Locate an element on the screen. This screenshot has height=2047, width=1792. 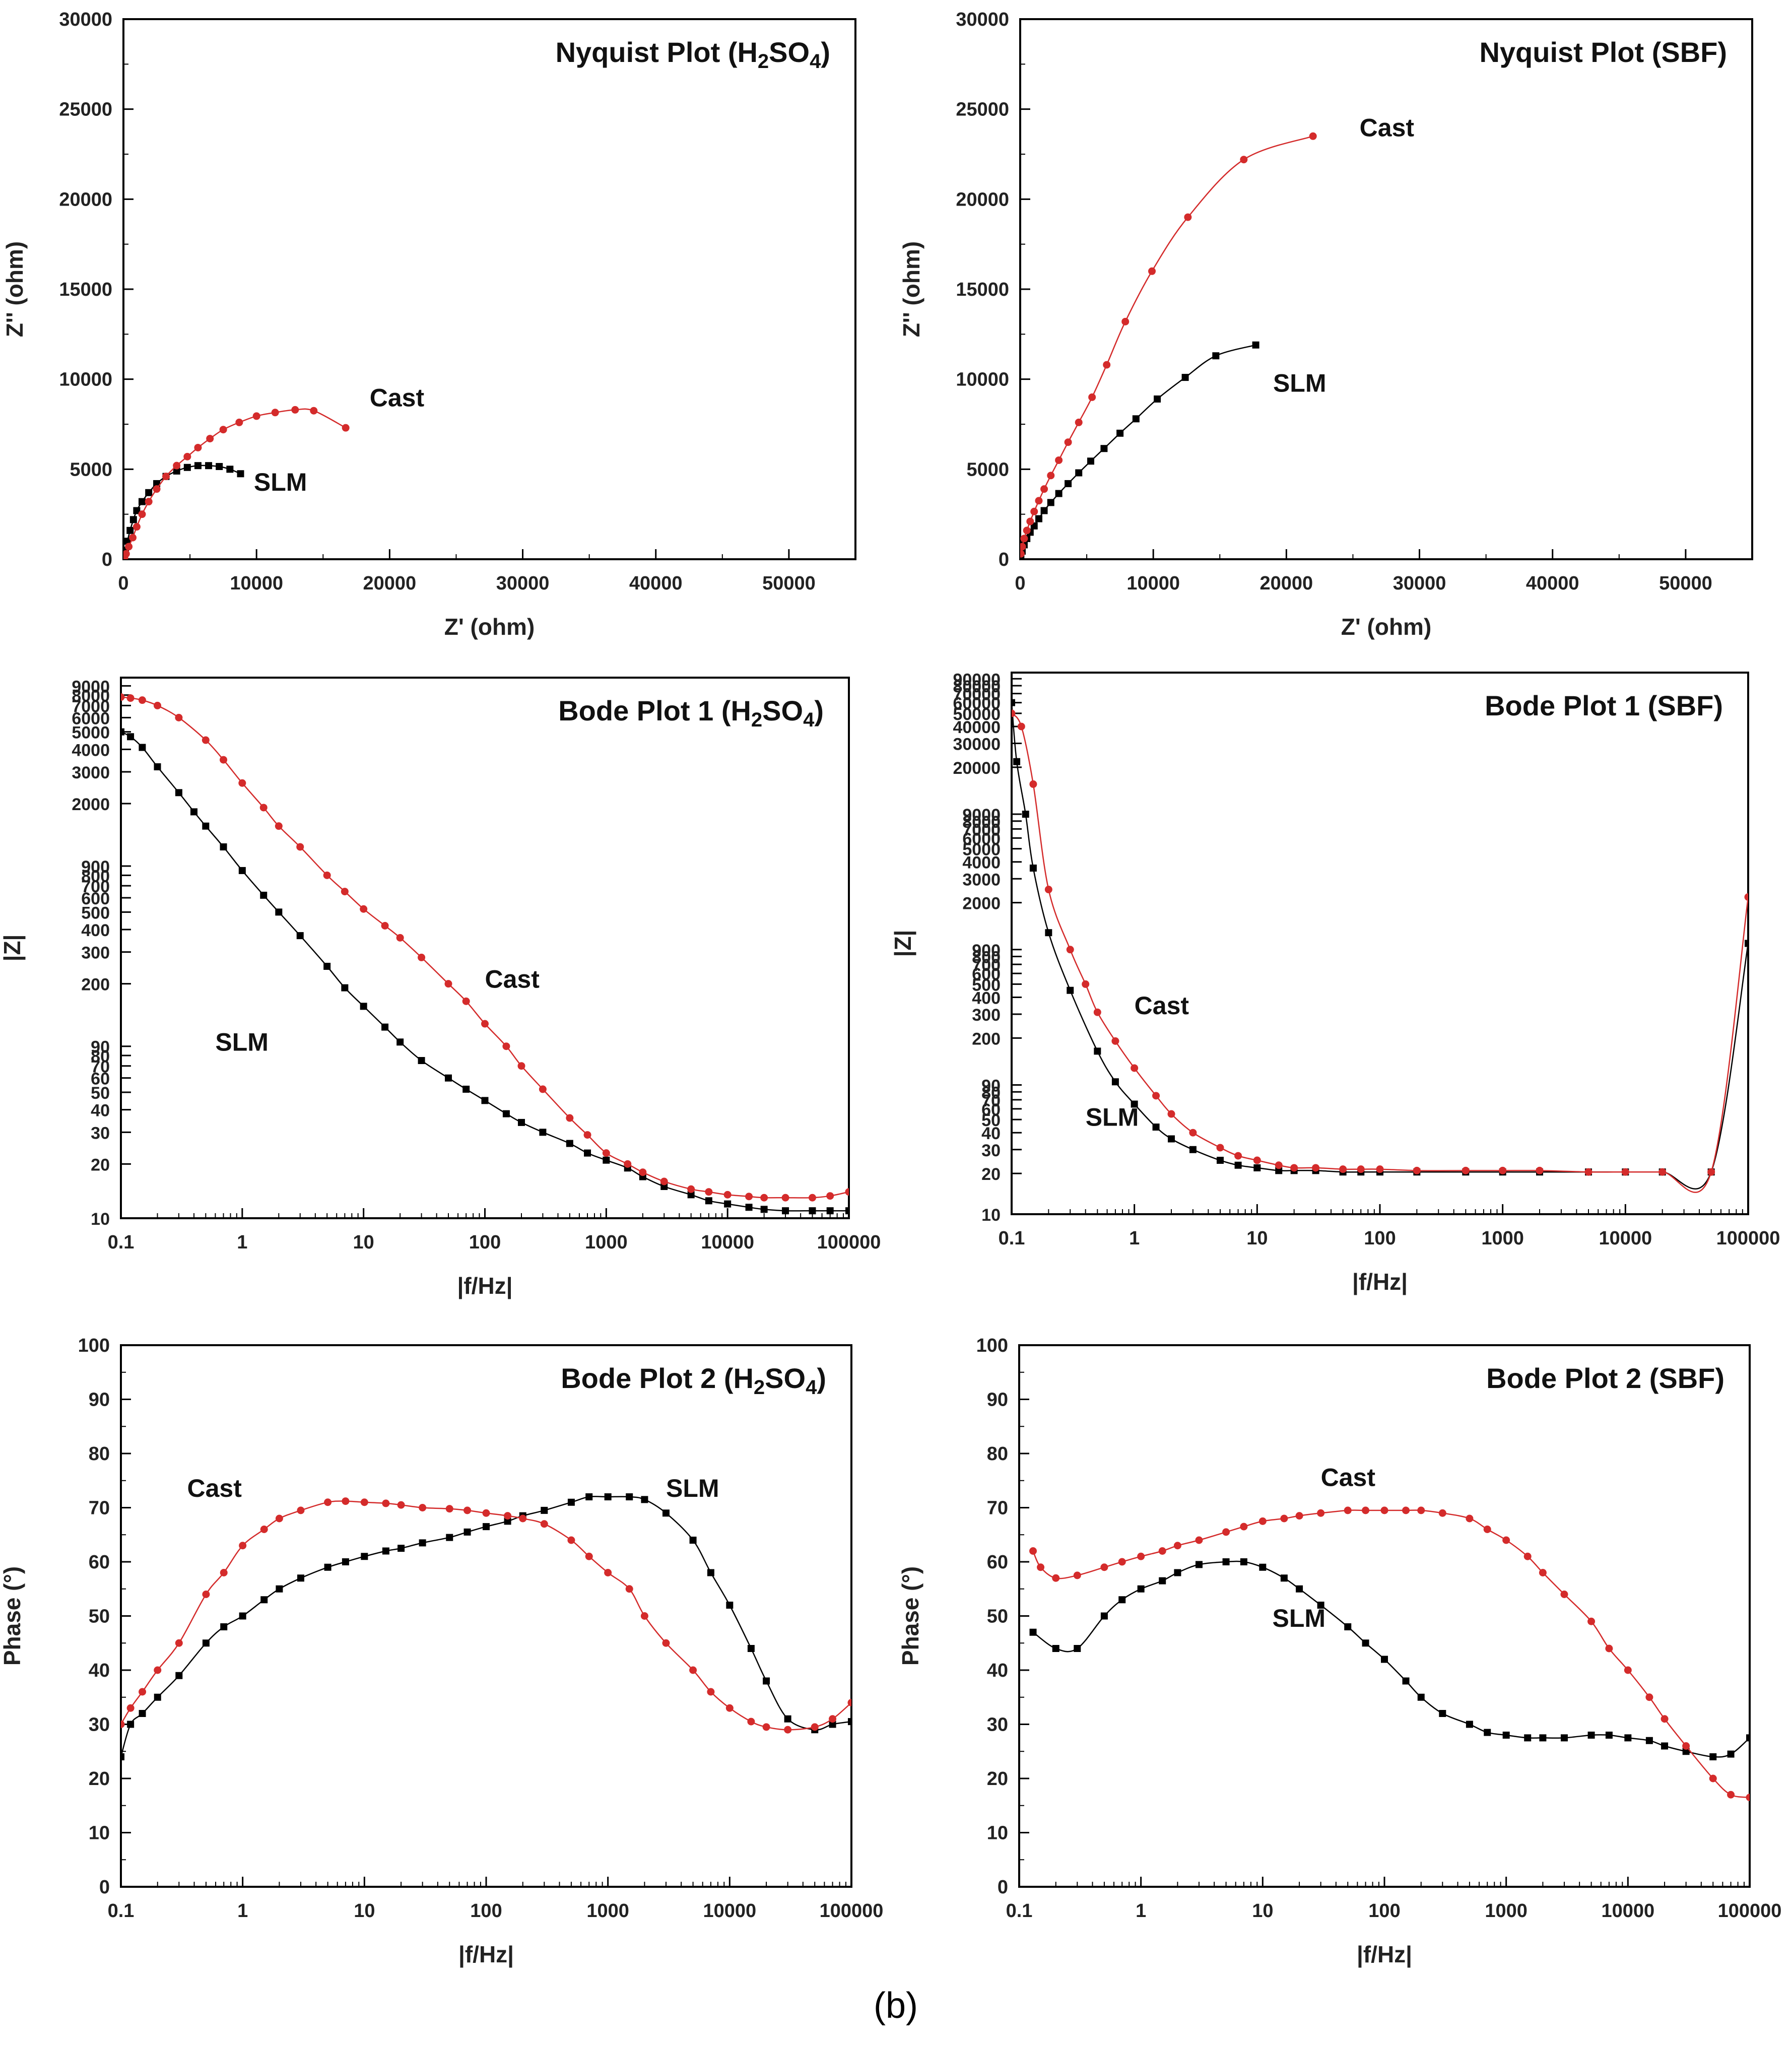
x-tick-label: 50000 is located at coordinates (1686, 583).